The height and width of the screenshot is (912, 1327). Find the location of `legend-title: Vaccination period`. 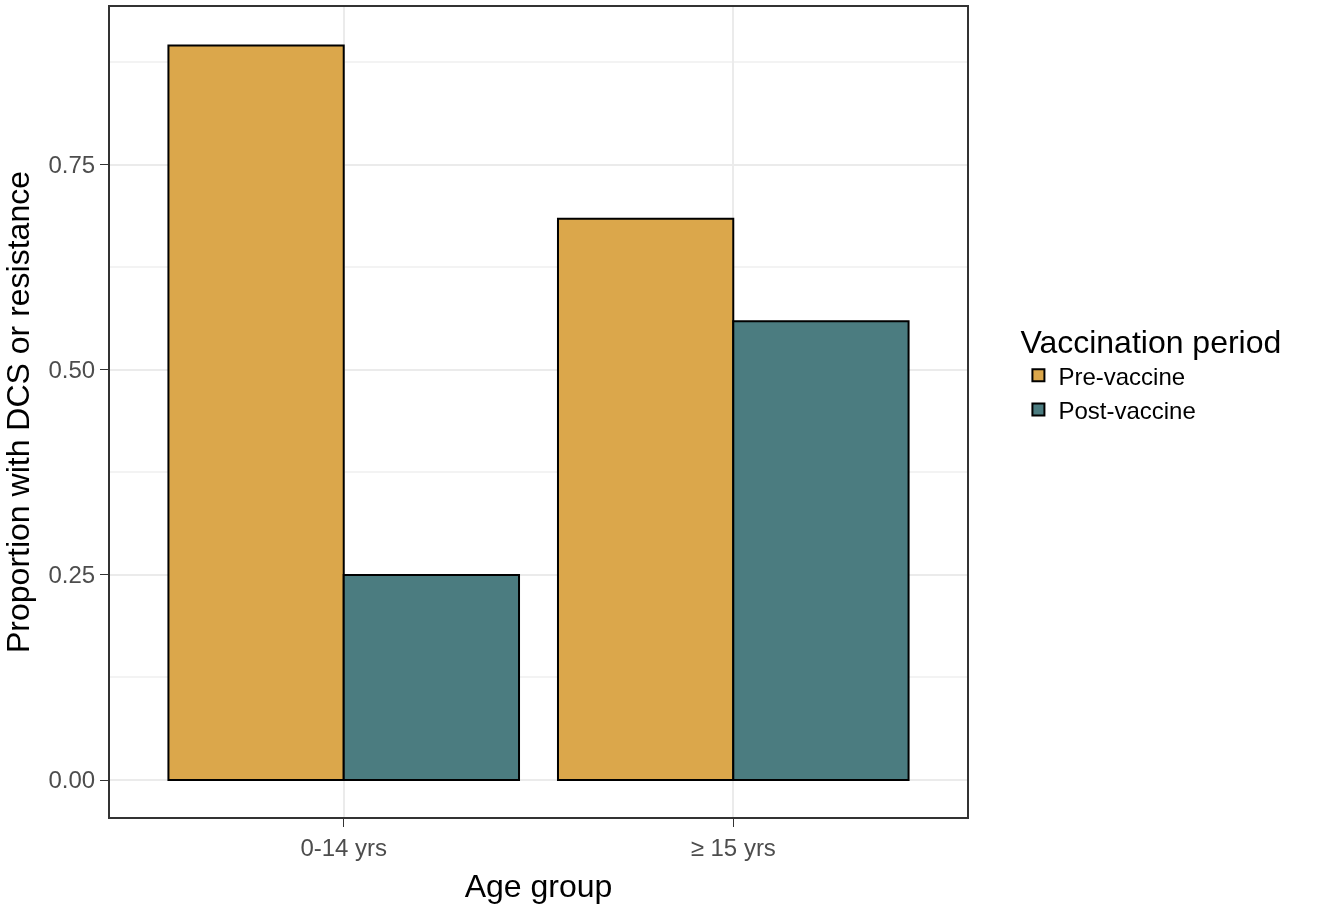

legend-title: Vaccination period is located at coordinates (1151, 342).